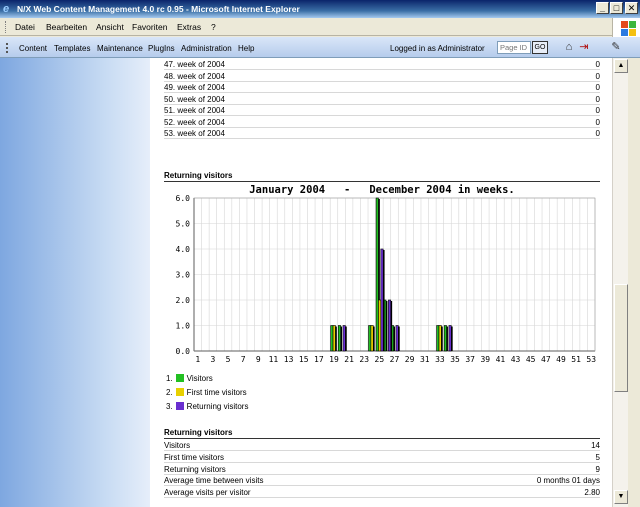 Image resolution: width=640 pixels, height=507 pixels. What do you see at coordinates (213, 27) in the screenshot?
I see `menu-help: ?` at bounding box center [213, 27].